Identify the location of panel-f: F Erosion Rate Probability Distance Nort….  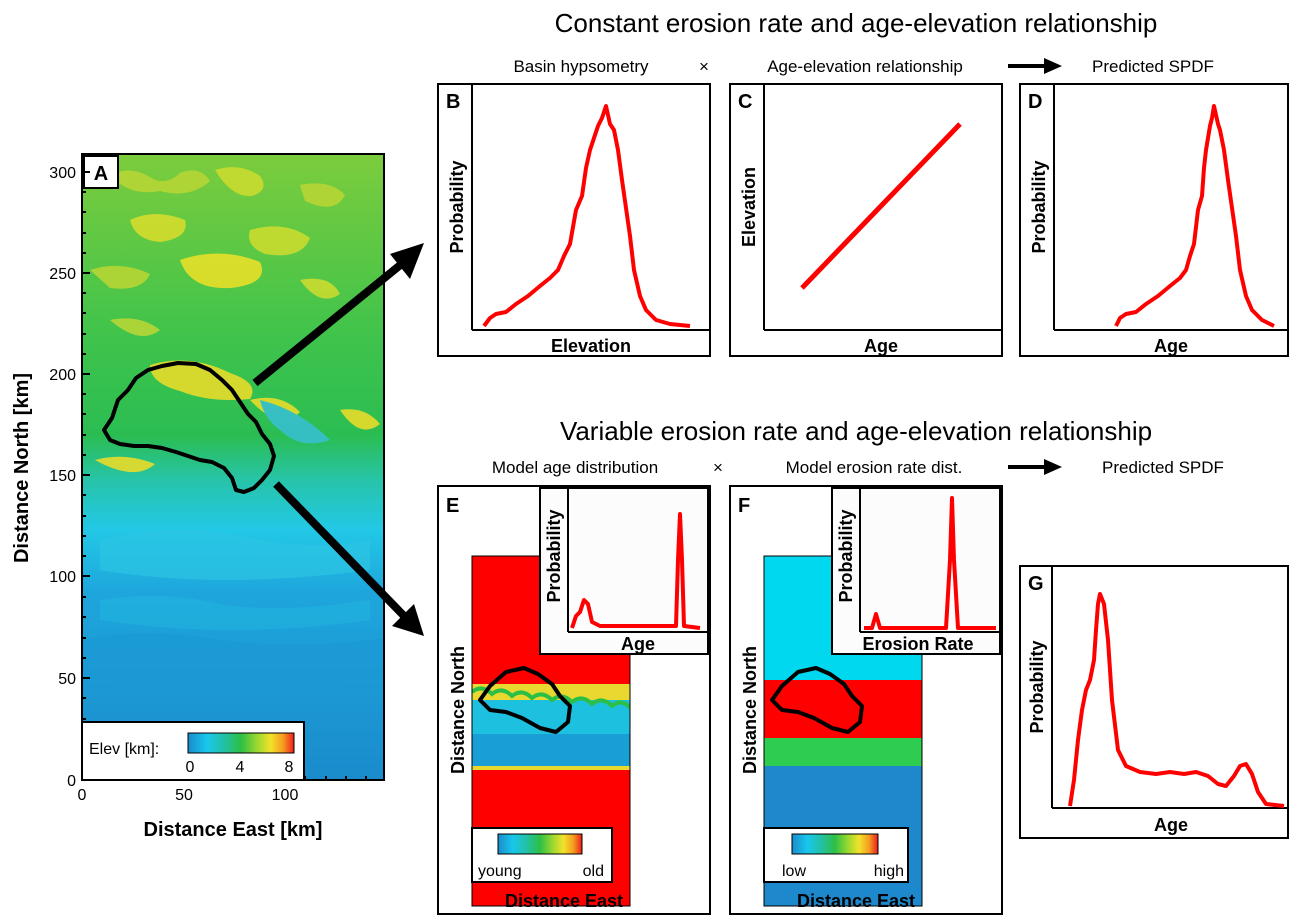
(866, 700).